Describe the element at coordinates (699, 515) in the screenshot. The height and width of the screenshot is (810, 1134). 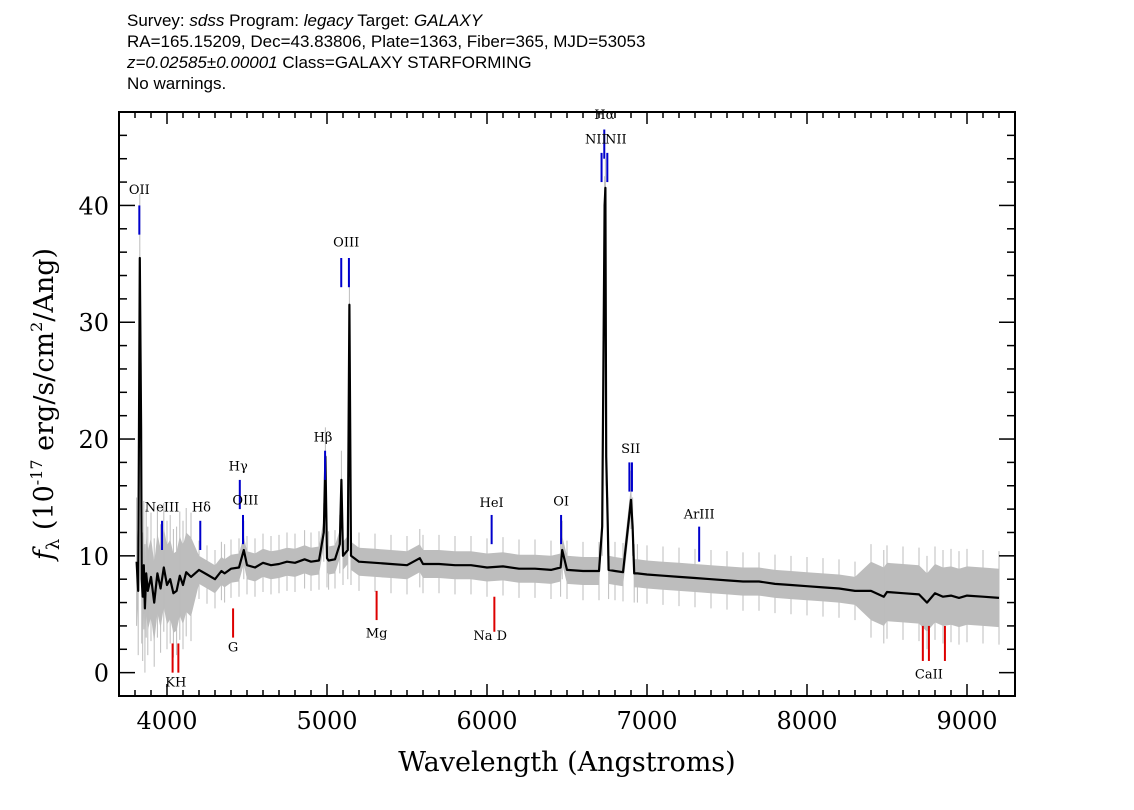
I see `line-label: ArIII` at that location.